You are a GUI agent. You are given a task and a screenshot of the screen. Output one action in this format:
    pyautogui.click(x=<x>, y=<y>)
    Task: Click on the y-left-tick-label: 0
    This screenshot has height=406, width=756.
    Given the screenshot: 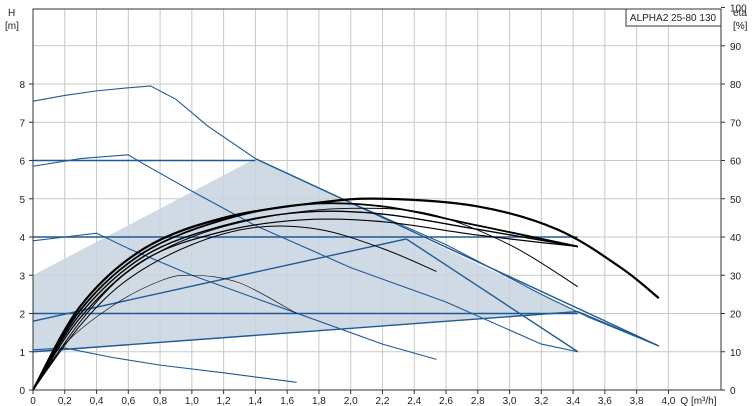 What is the action you would take?
    pyautogui.click(x=22, y=391)
    